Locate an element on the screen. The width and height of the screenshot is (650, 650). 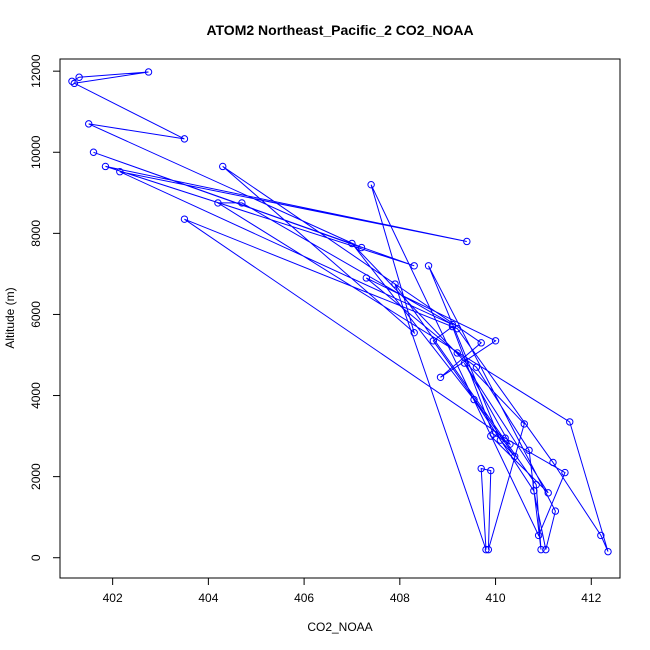
x-tick-label: 404 is located at coordinates (208, 598).